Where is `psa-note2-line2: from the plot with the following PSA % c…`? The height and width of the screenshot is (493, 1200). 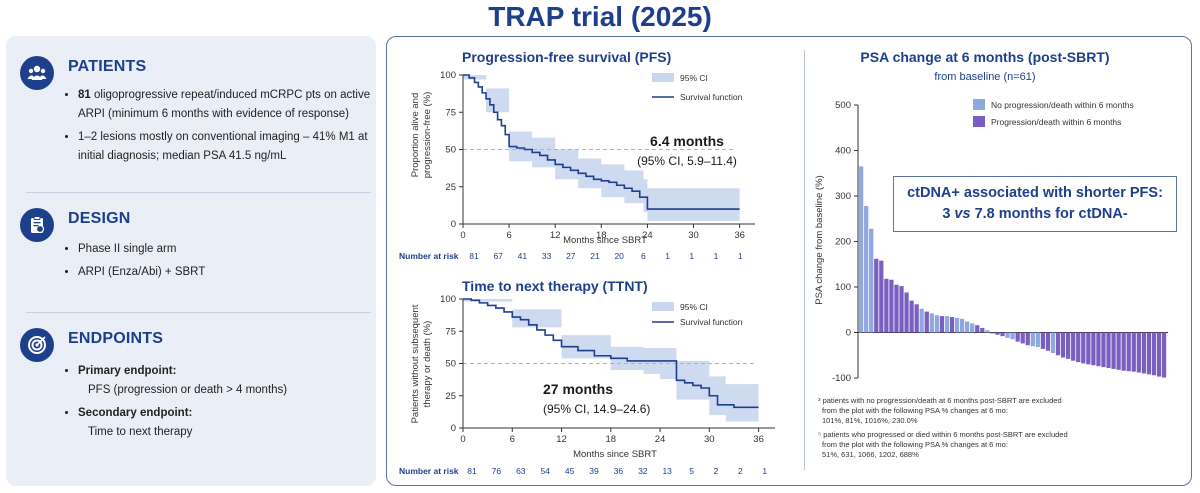 psa-note2-line2: from the plot with the following PSA % c… is located at coordinates (915, 444).